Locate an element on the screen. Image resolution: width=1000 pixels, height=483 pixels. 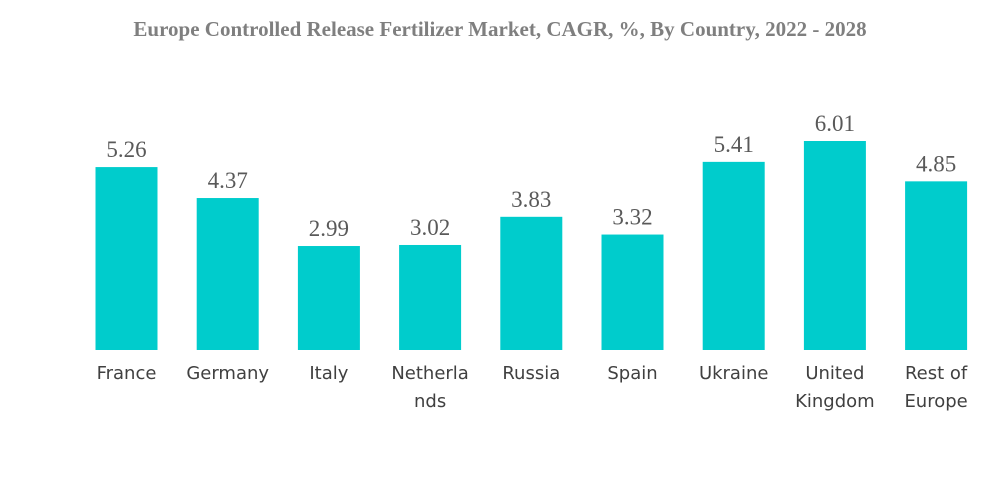
bar-russia is located at coordinates (531, 283).